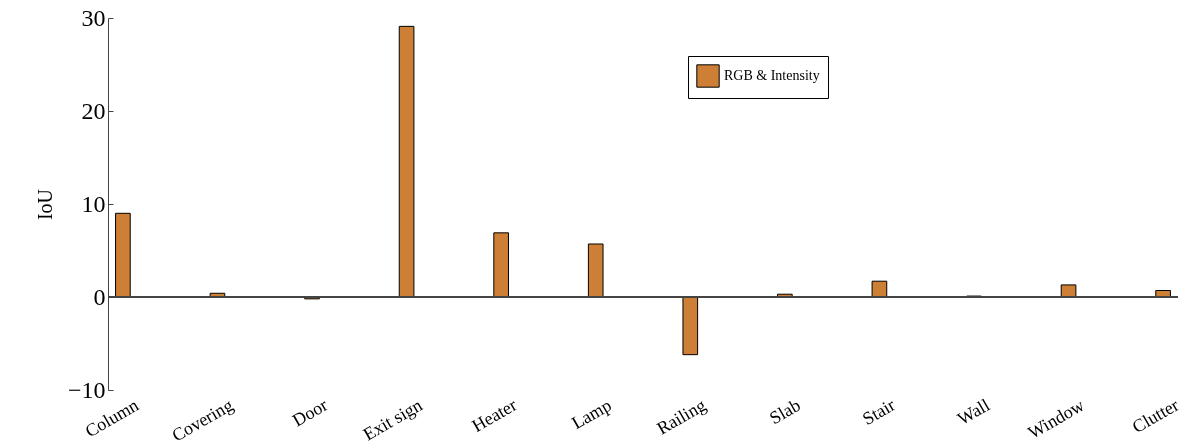 The height and width of the screenshot is (445, 1194). What do you see at coordinates (99, 296) in the screenshot?
I see `y-tick-label: 0` at bounding box center [99, 296].